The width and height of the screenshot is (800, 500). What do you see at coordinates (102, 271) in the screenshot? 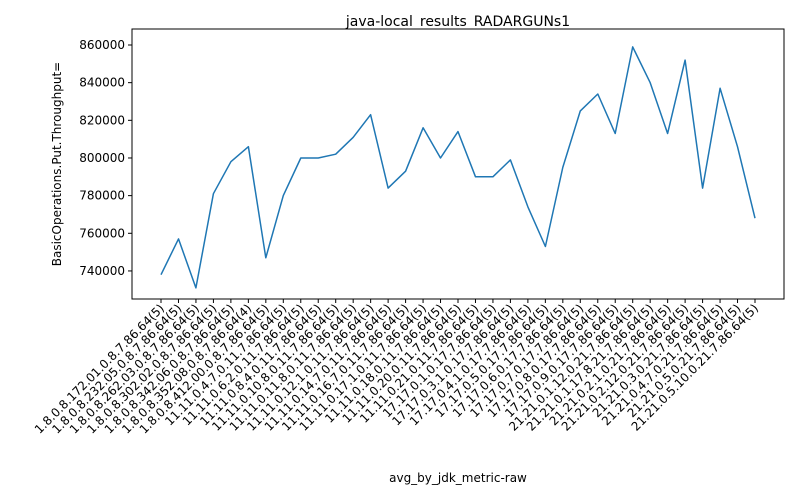
I see `y-tick-label: 740000` at bounding box center [102, 271].